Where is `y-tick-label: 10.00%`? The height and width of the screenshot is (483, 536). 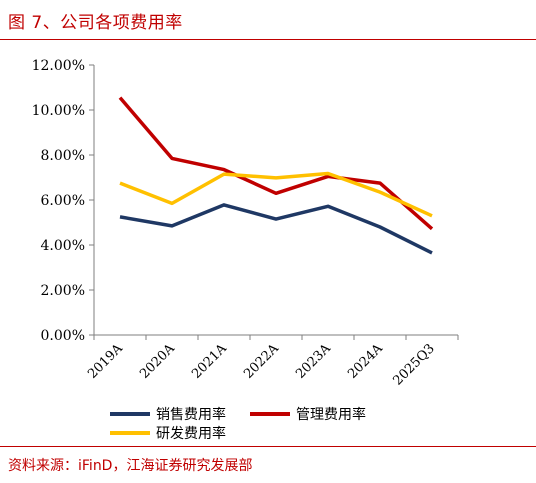
y-tick-label: 10.00% is located at coordinates (58, 111).